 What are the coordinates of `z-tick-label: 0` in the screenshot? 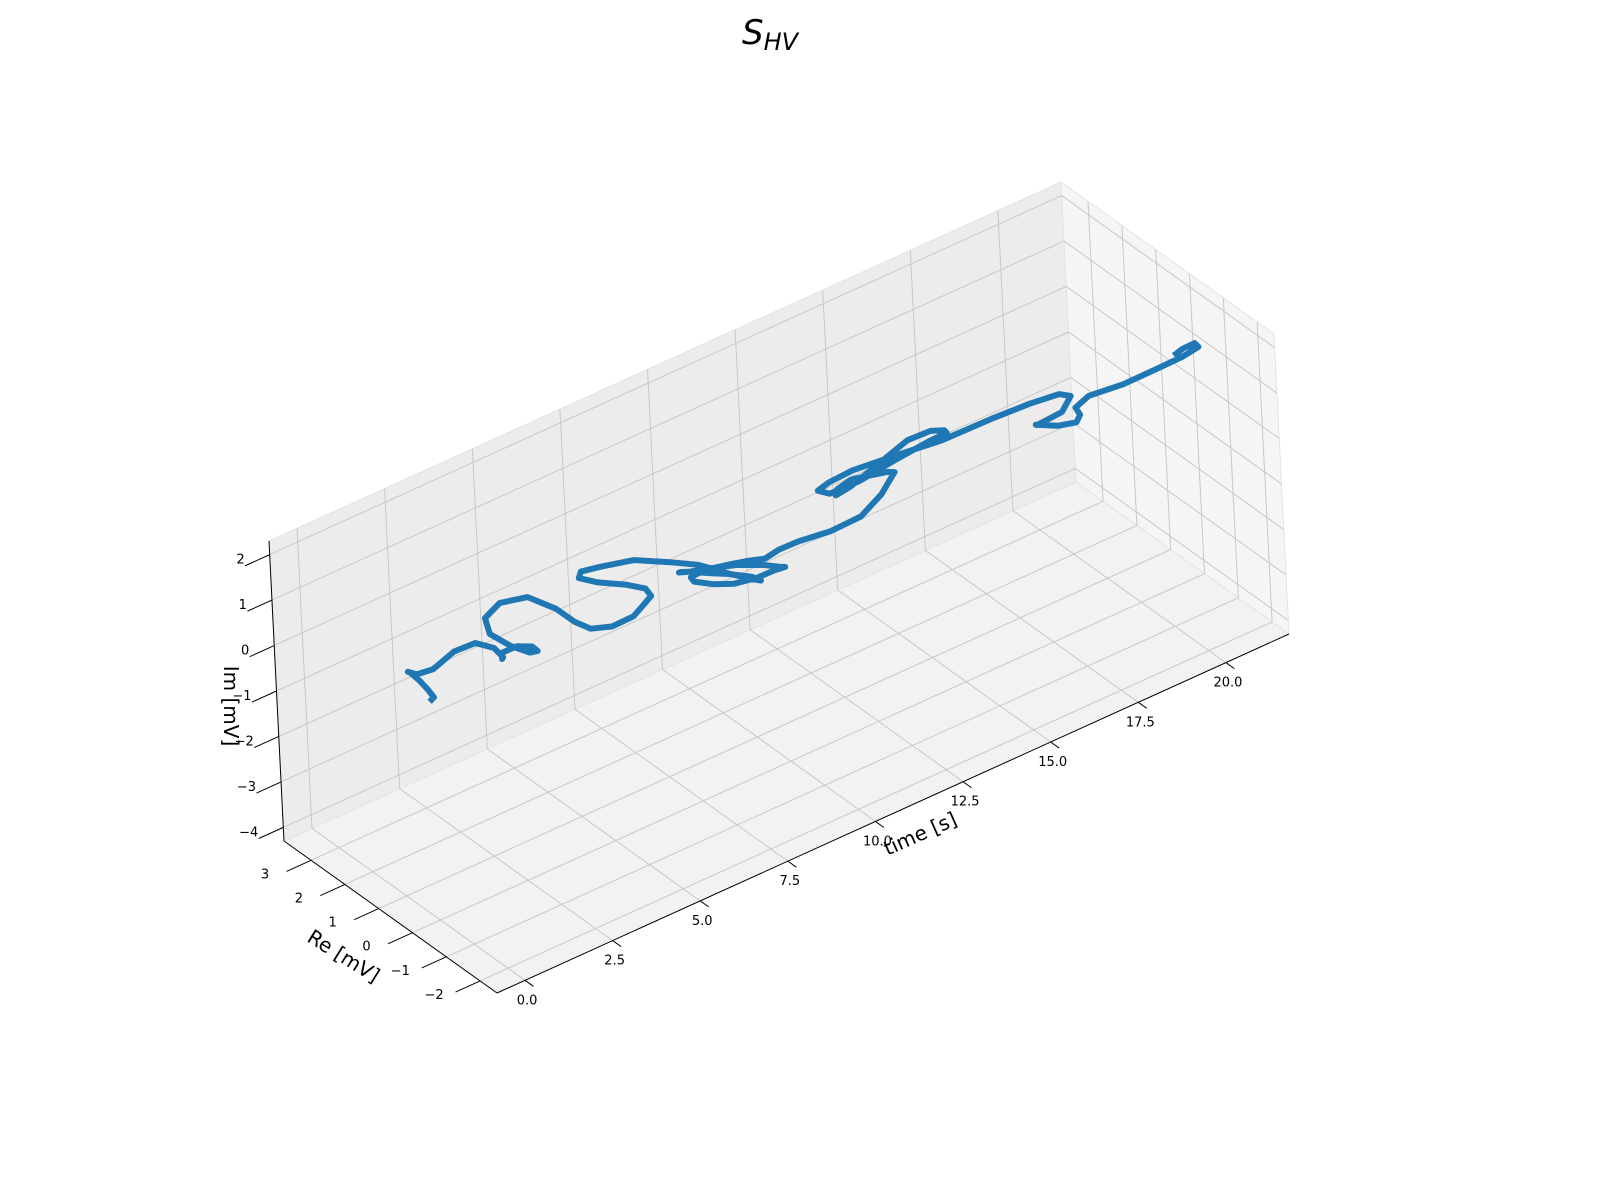 It's located at (245, 651).